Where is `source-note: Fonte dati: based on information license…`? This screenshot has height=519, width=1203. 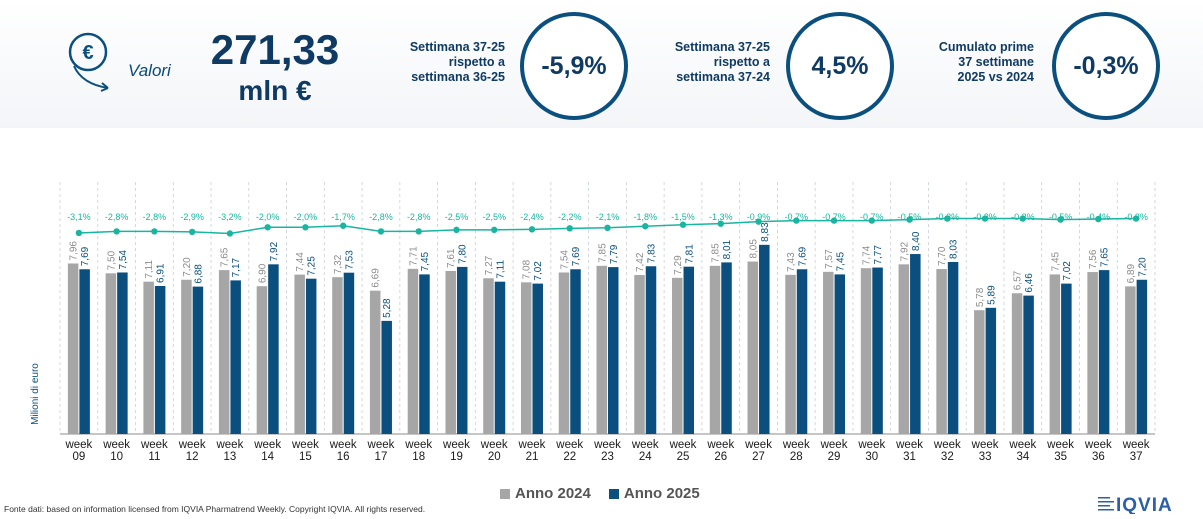 source-note: Fonte dati: based on information license… is located at coordinates (215, 509).